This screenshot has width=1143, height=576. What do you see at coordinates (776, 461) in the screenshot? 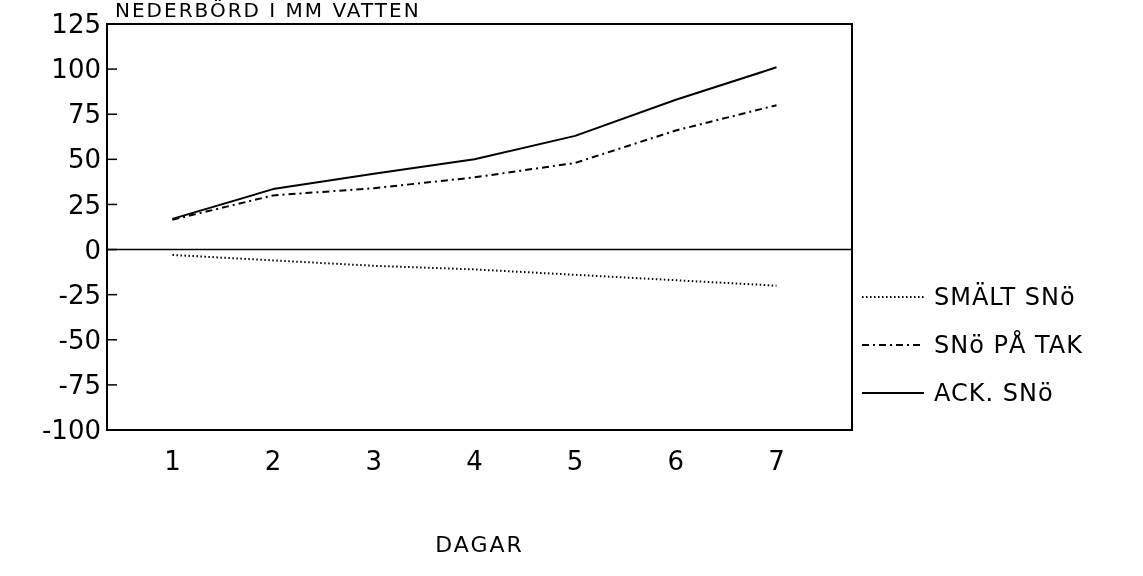
I see `x-tick-label: 7` at bounding box center [776, 461].